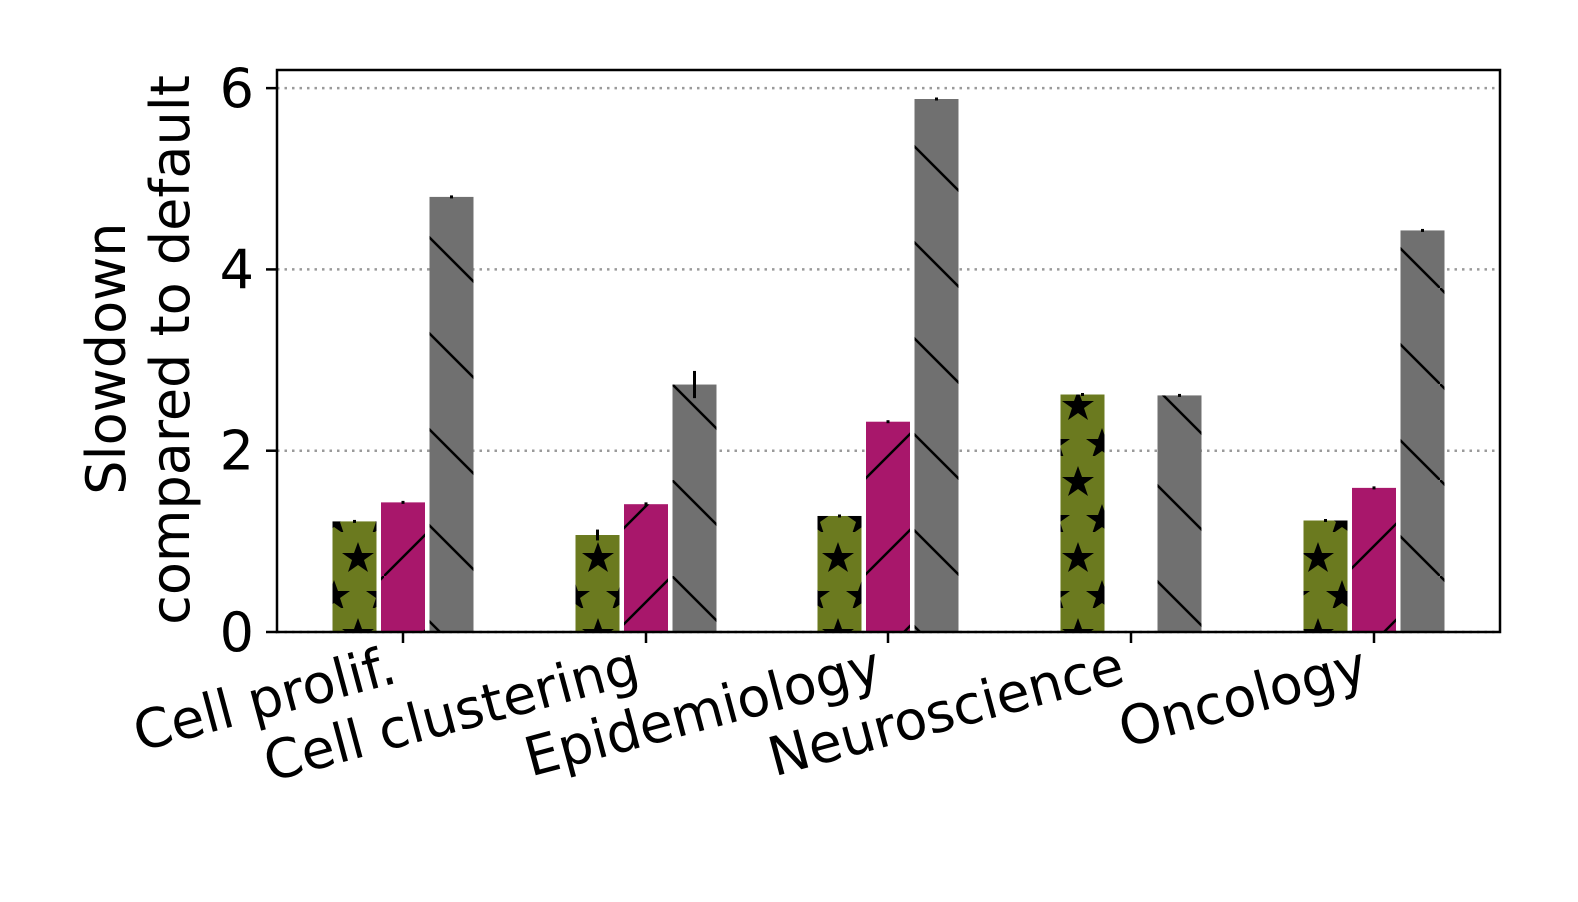 This screenshot has height=902, width=1578. I want to click on y-axis-label: Slowdown compared to default, so click(138, 350).